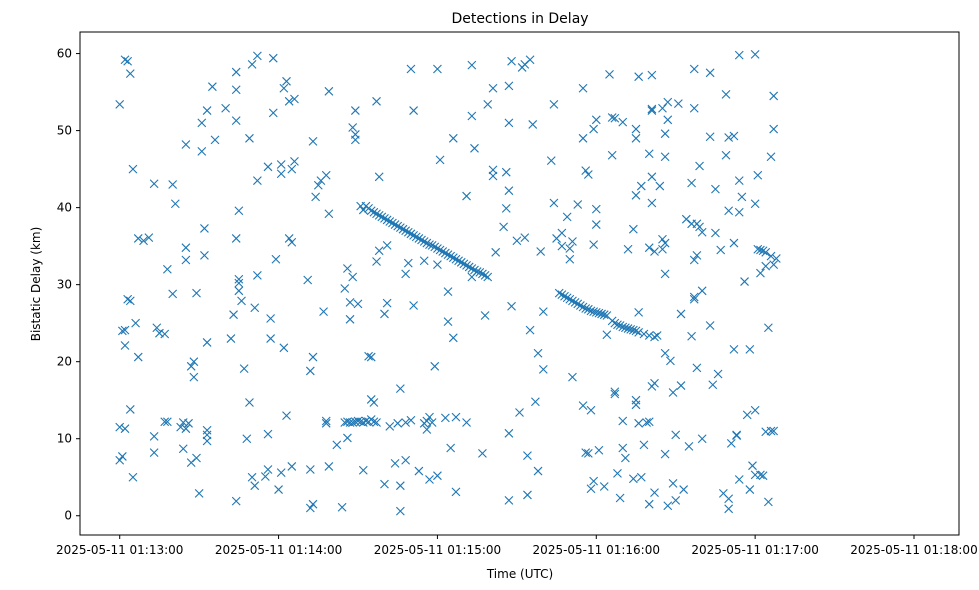 This screenshot has height=590, width=979. Describe the element at coordinates (64, 439) in the screenshot. I see `y-tick-label: 10` at that location.